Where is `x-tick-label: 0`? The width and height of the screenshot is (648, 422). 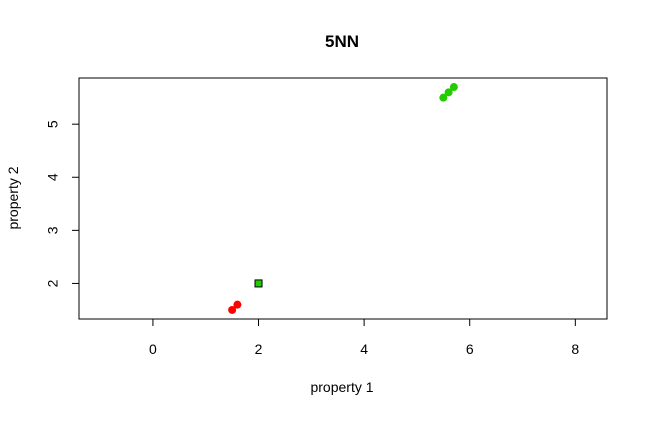 x-tick-label: 0 is located at coordinates (153, 349).